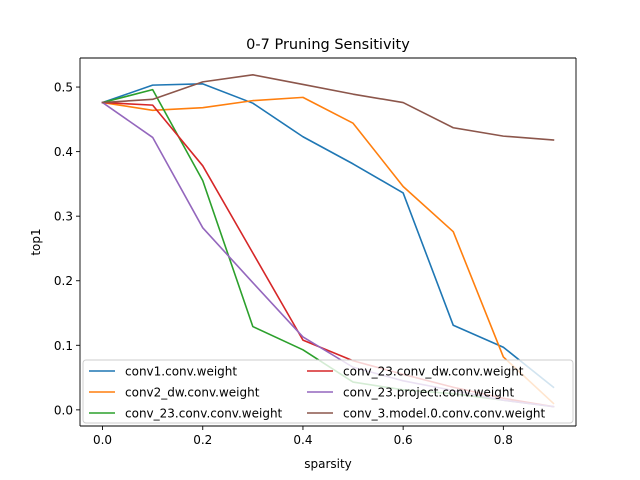  I want to click on x-axis-label: sparsity, so click(328, 464).